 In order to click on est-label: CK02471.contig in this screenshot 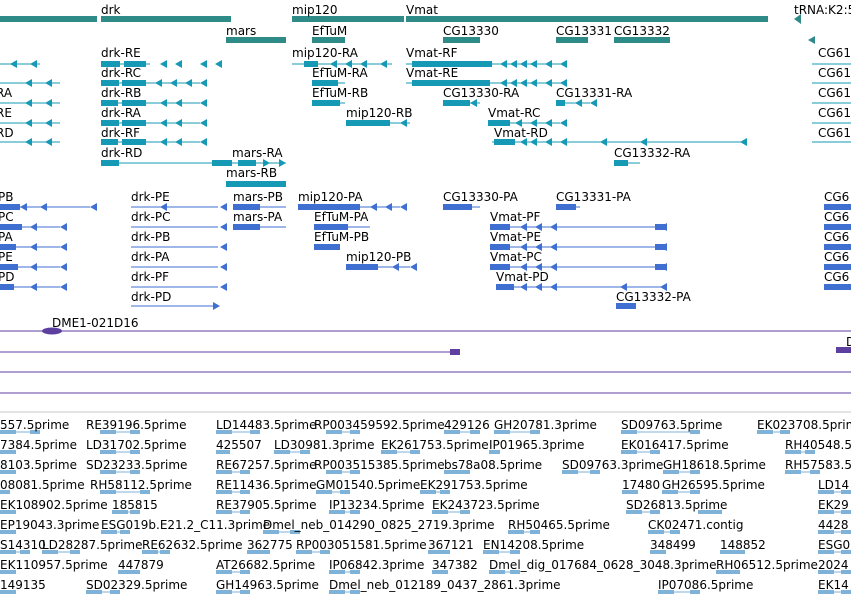, I will do `click(696, 525)`.